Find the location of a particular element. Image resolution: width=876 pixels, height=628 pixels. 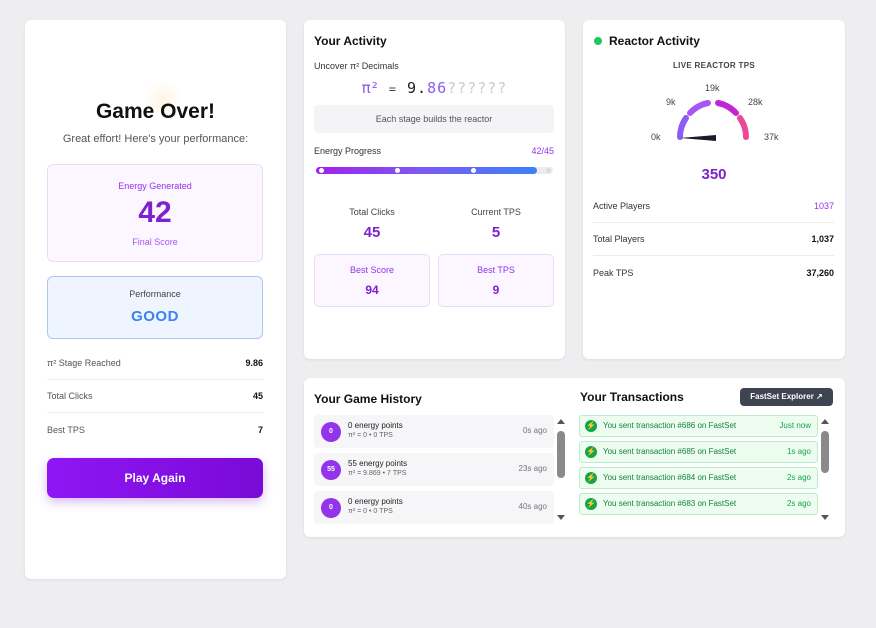

uncover-label: Uncover π² Decimals is located at coordinates (356, 66).